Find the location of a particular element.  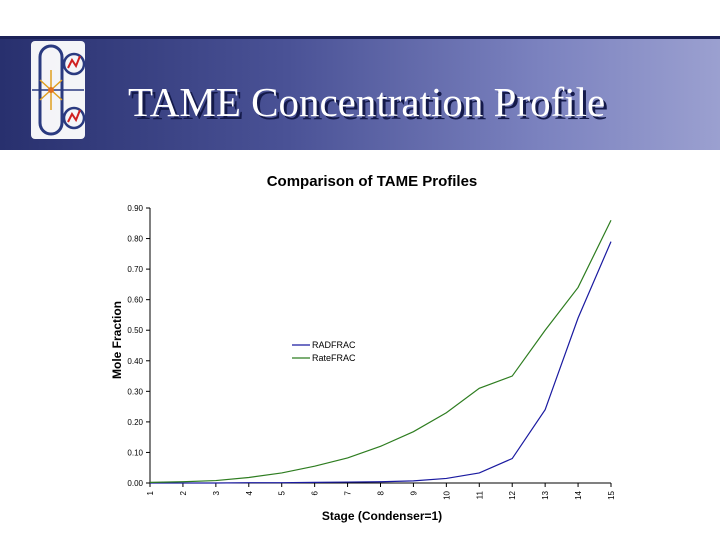

x-tick-label: 12 is located at coordinates (512, 494).